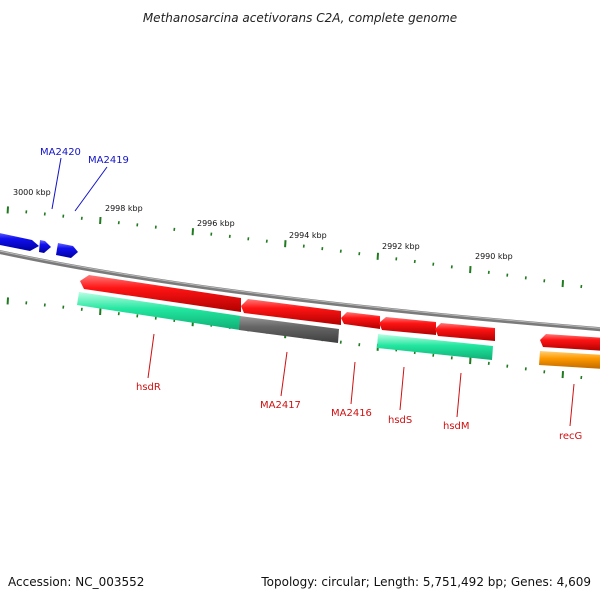 The width and height of the screenshot is (600, 600). Describe the element at coordinates (280, 405) in the screenshot. I see `gene-label-MA2417: MA2417` at that location.